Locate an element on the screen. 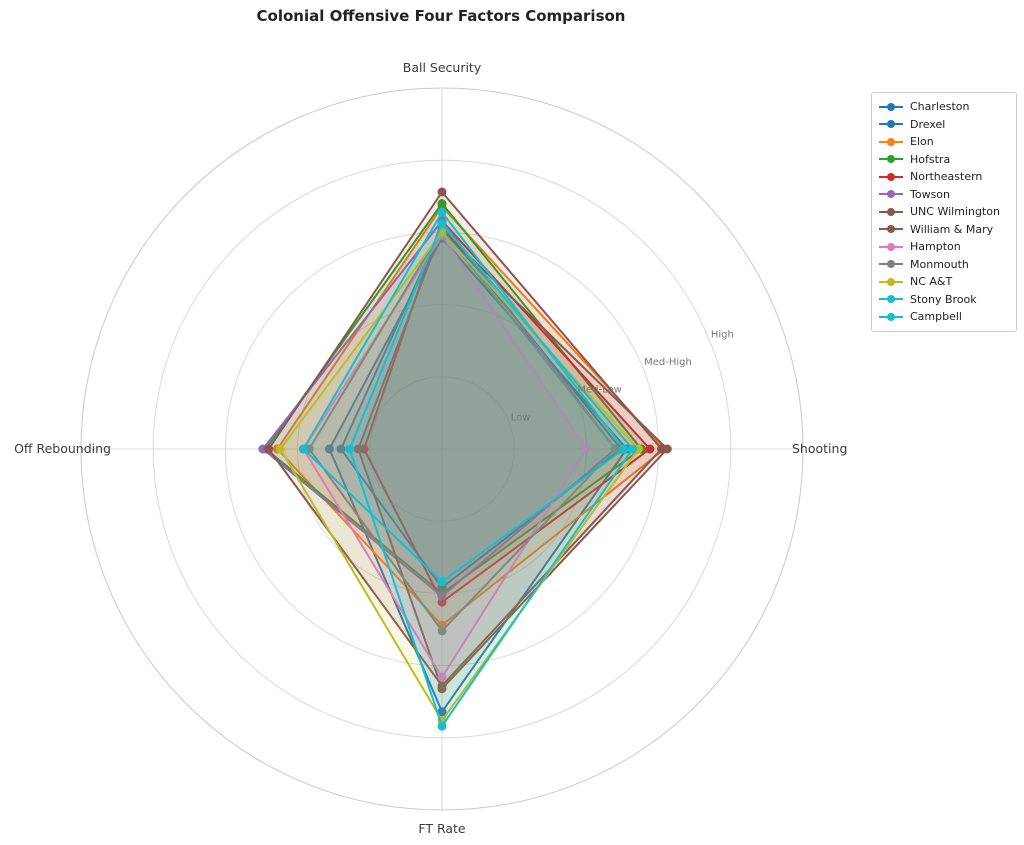 The height and width of the screenshot is (845, 1024). legend-item-hampton: Hampton is located at coordinates (944, 247).